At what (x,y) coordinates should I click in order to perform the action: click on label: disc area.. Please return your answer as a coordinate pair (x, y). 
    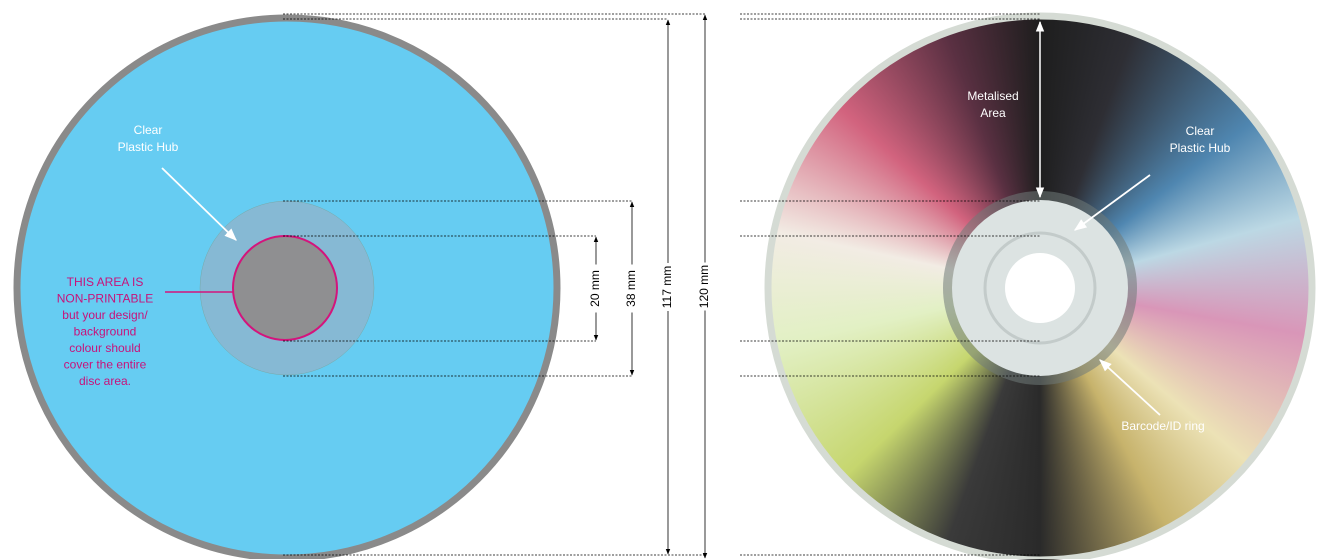
    Looking at the image, I should click on (105, 381).